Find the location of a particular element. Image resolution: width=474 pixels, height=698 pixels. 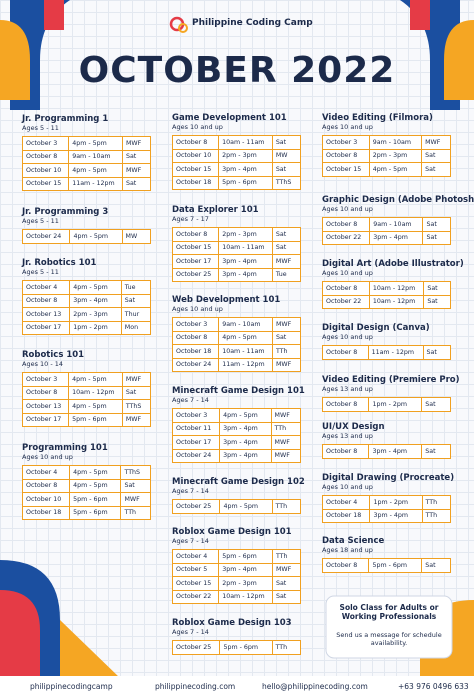

schedule-row: October 17 3pm - 4pm MWF is located at coordinates (236, 442).